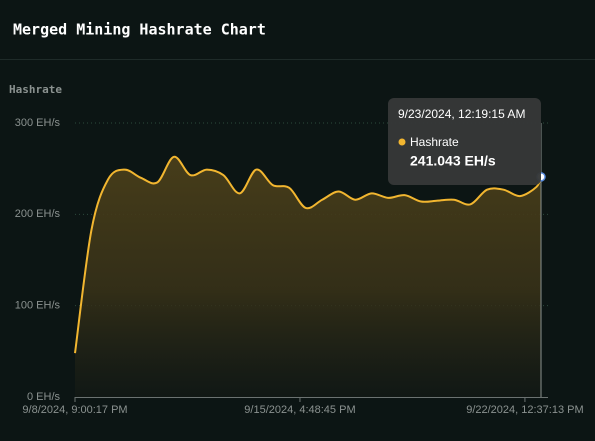  What do you see at coordinates (38, 306) in the screenshot?
I see `y-tick-label: 100 EH/s` at bounding box center [38, 306].